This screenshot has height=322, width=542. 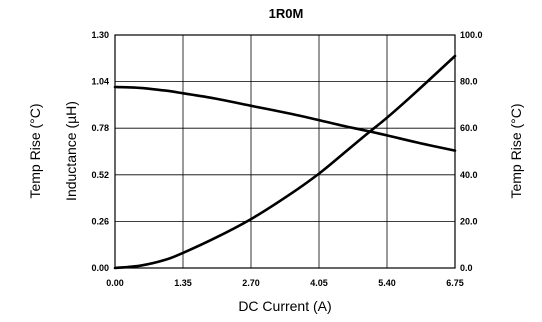 What do you see at coordinates (387, 283) in the screenshot?
I see `x-tick-label: 5.40` at bounding box center [387, 283].